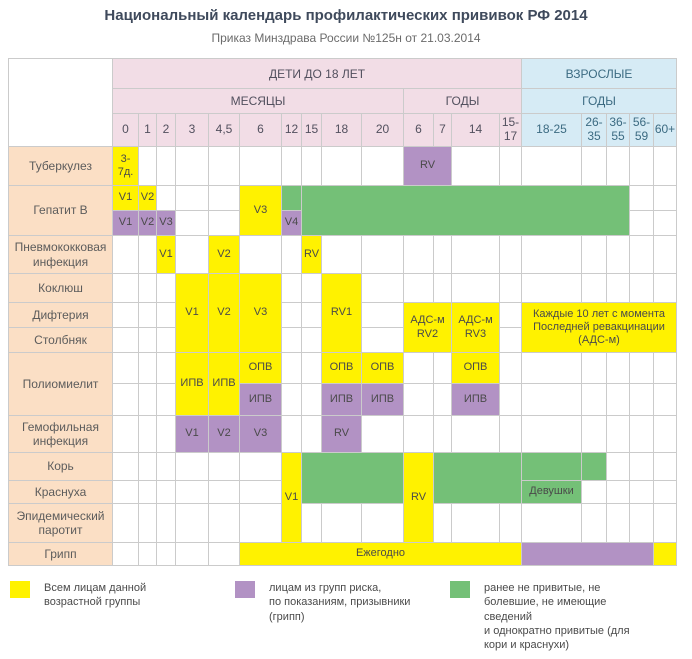 The image size is (692, 659). I want to click on table-row: Гемофильная инфекция V1 V2 V3 RV, so click(342, 434).